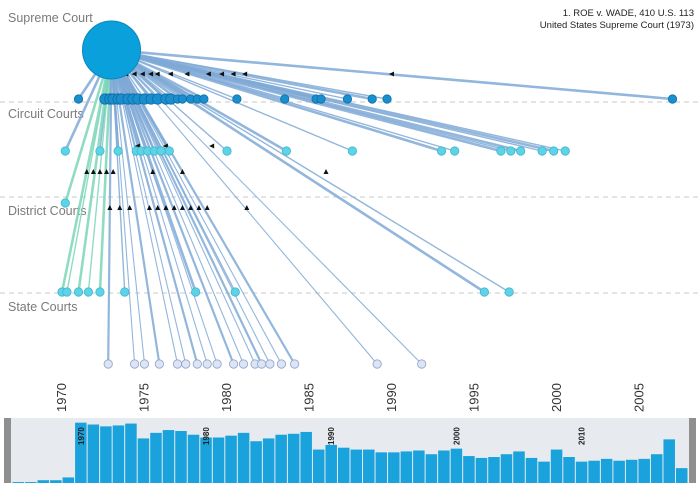 Image resolution: width=700 pixels, height=485 pixels. What do you see at coordinates (474, 397) in the screenshot?
I see `year-tick-1995: 1995` at bounding box center [474, 397].